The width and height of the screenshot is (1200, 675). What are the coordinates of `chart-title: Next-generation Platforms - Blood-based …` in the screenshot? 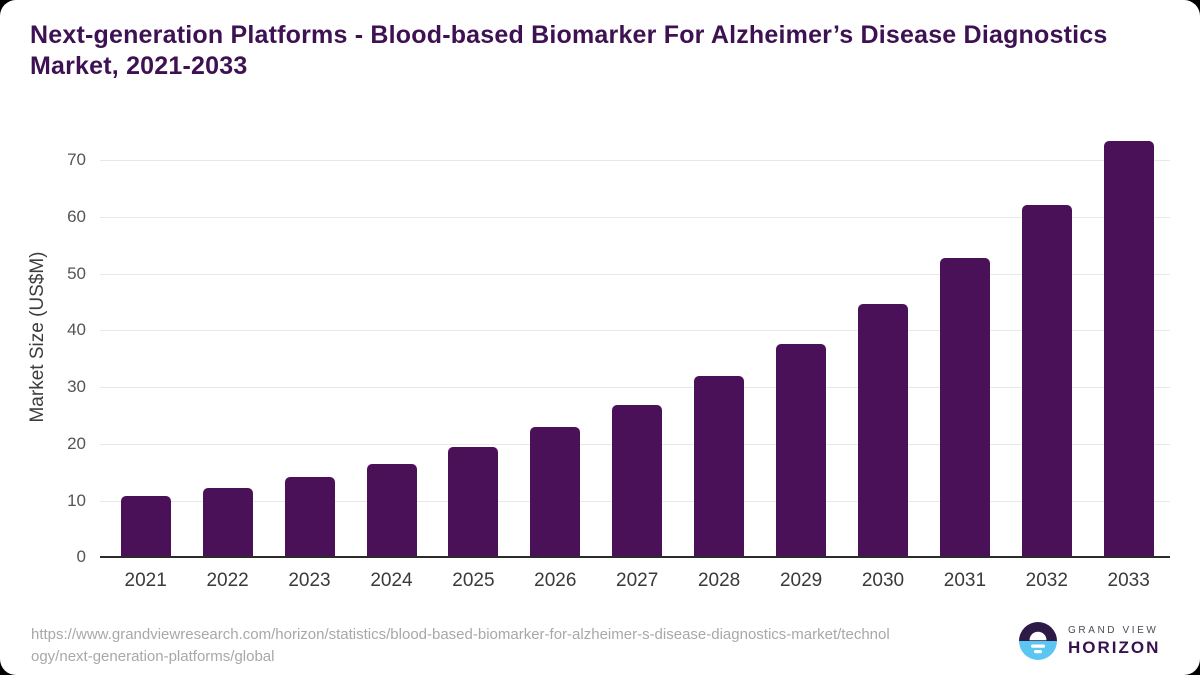 It's located at (569, 50).